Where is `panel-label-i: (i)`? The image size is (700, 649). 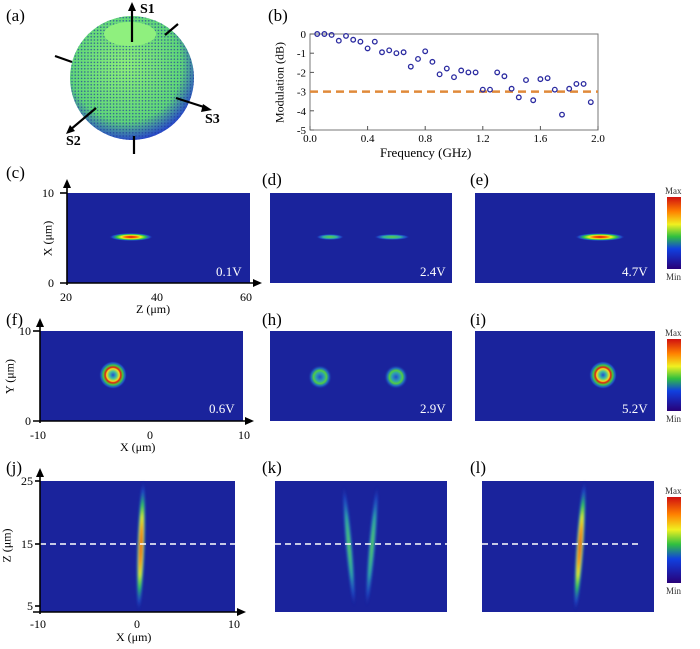
panel-label-i: (i) is located at coordinates (478, 319).